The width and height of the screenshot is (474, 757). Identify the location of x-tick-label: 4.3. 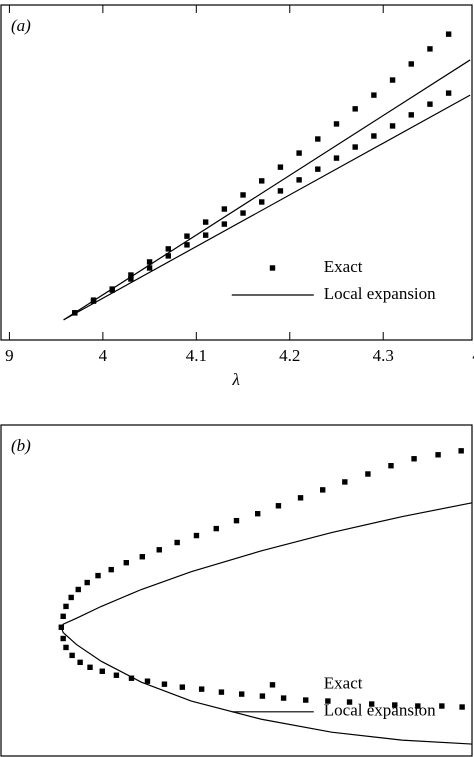
(383, 355).